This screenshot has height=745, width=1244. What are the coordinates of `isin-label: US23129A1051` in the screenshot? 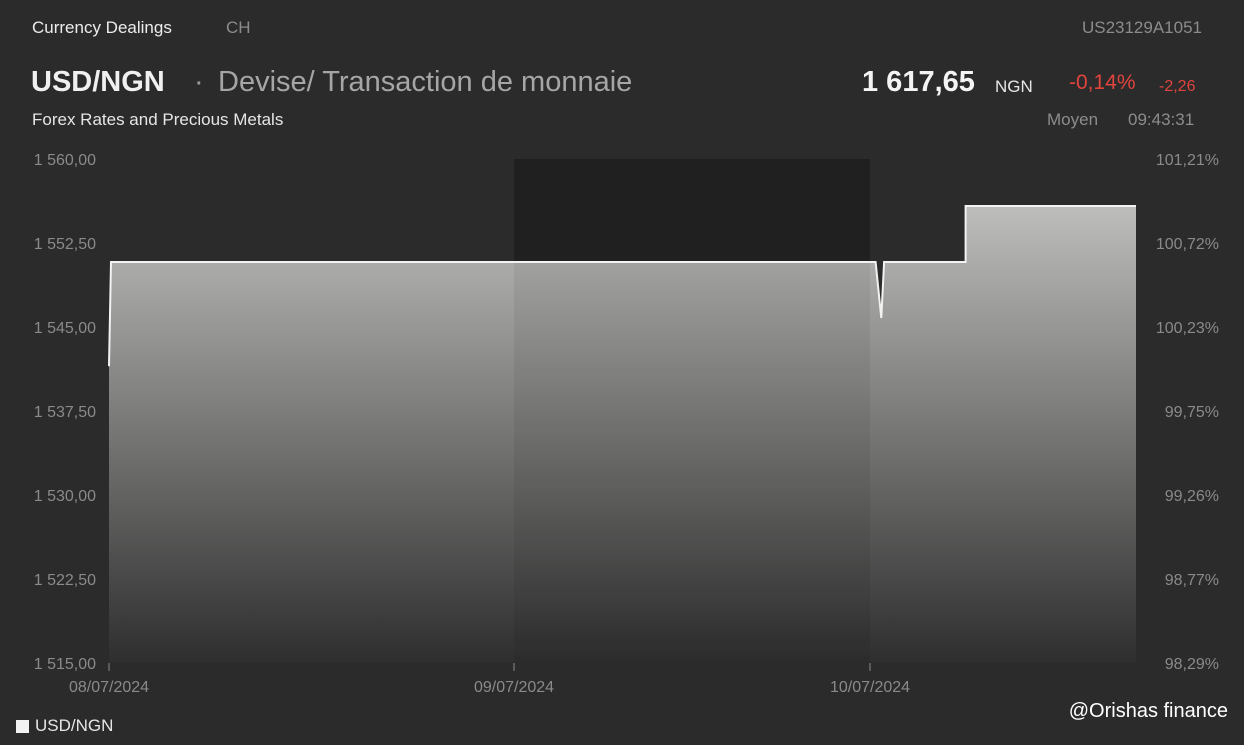 It's located at (1141, 27).